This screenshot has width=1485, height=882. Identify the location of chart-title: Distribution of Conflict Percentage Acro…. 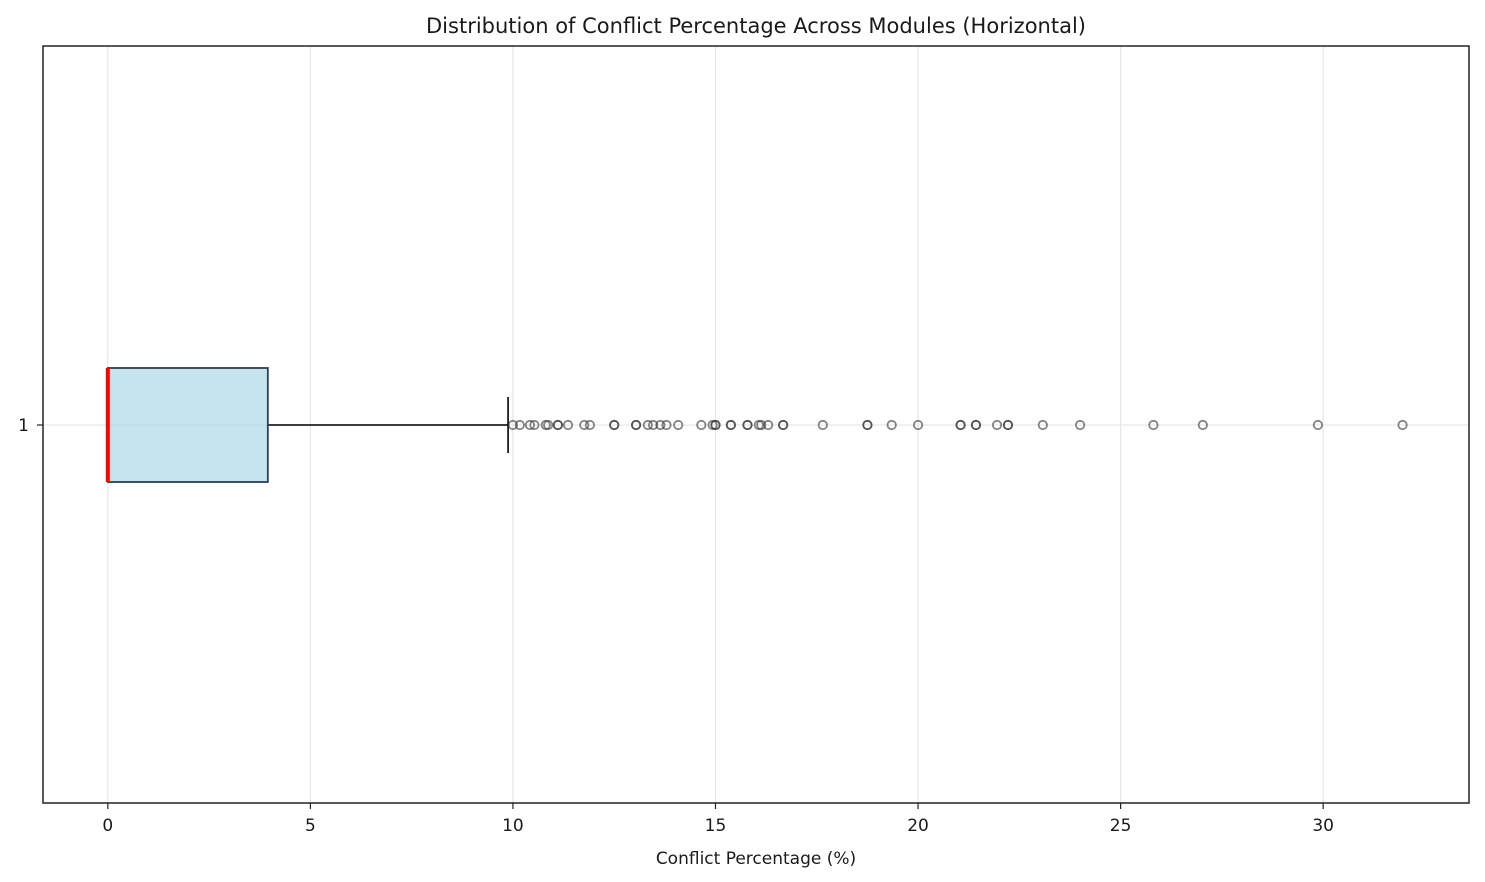
(756, 26).